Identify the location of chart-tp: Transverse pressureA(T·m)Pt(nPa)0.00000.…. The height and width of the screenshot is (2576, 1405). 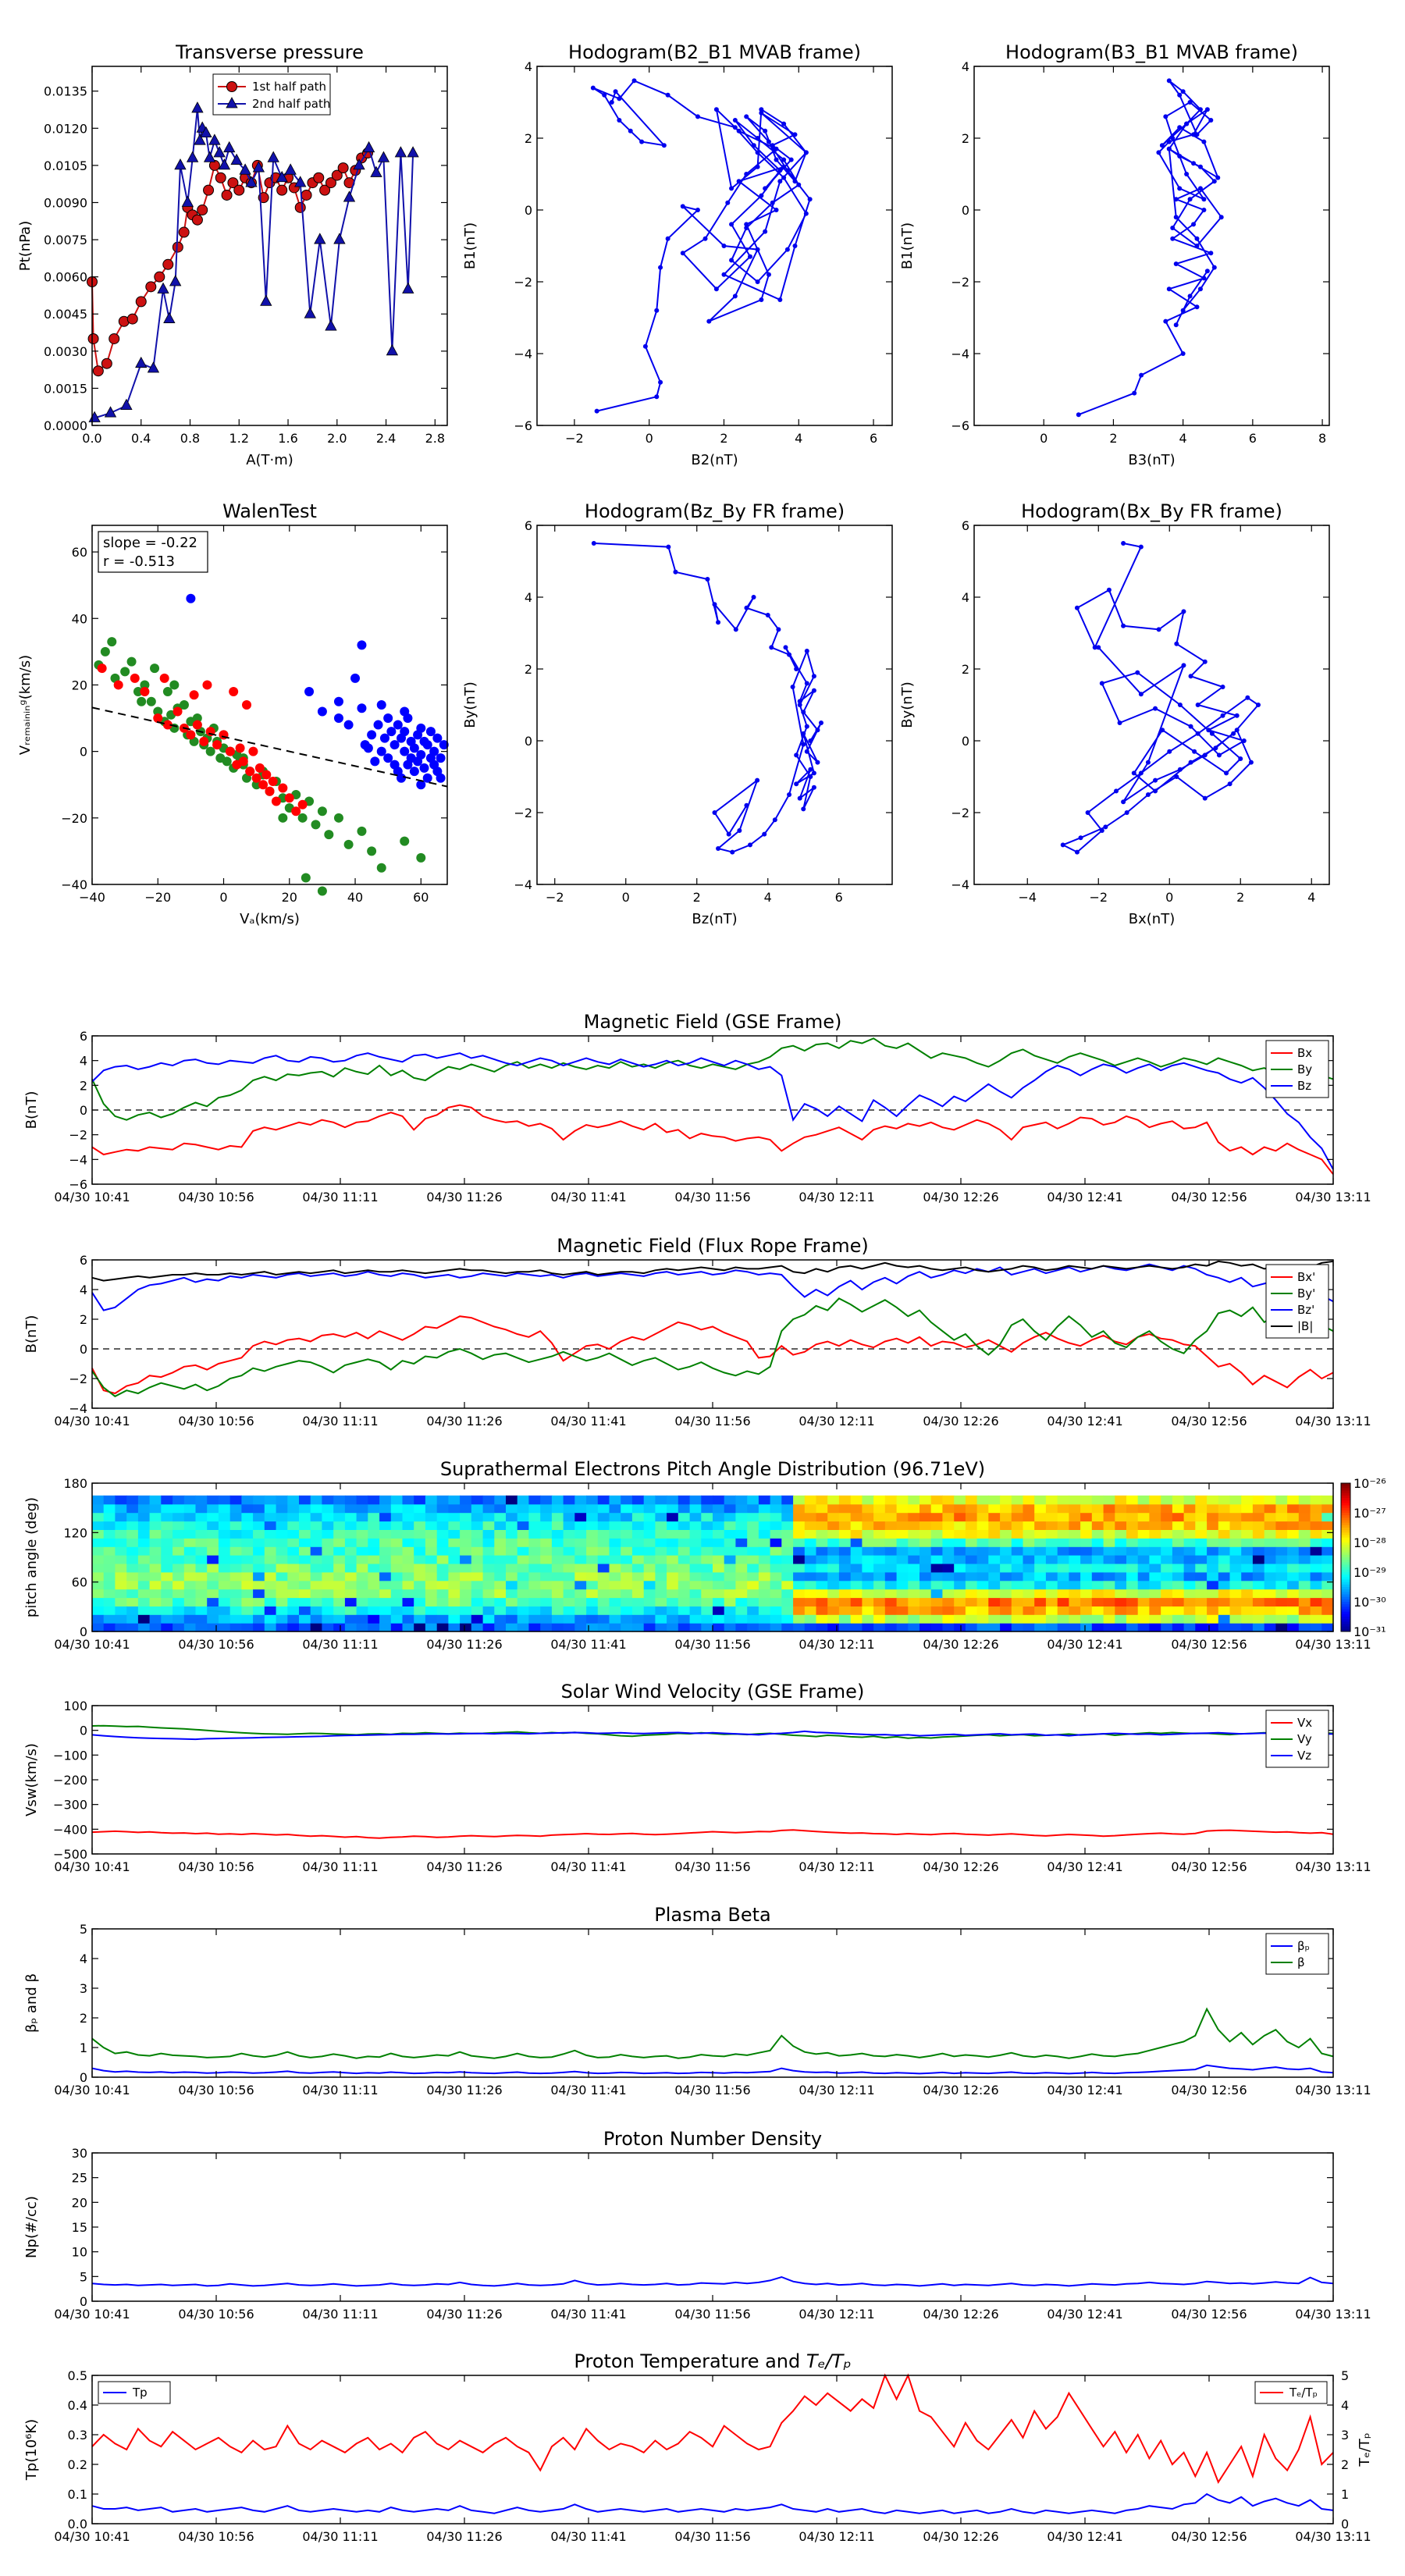
(233, 255).